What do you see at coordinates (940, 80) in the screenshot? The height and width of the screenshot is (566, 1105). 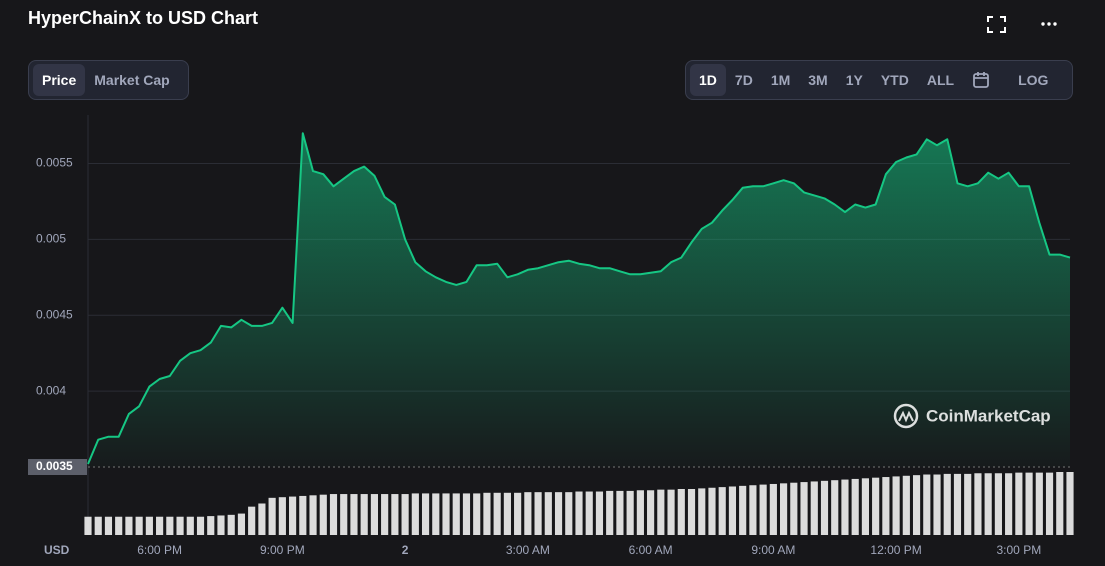 I see `range-button: ALL` at bounding box center [940, 80].